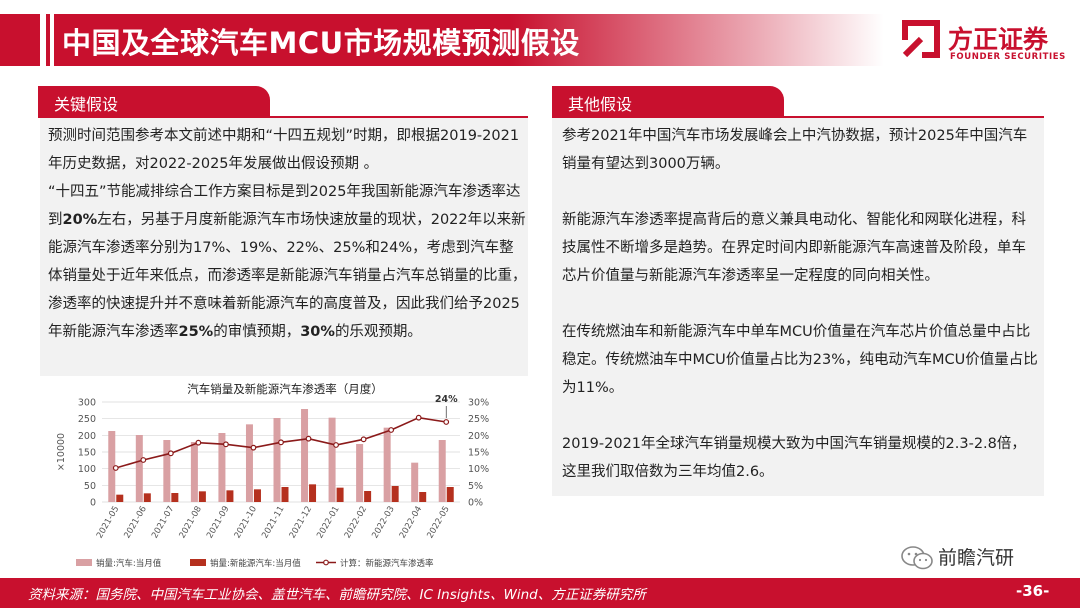  I want to click on x-tick-label: 2022-02, so click(356, 523).